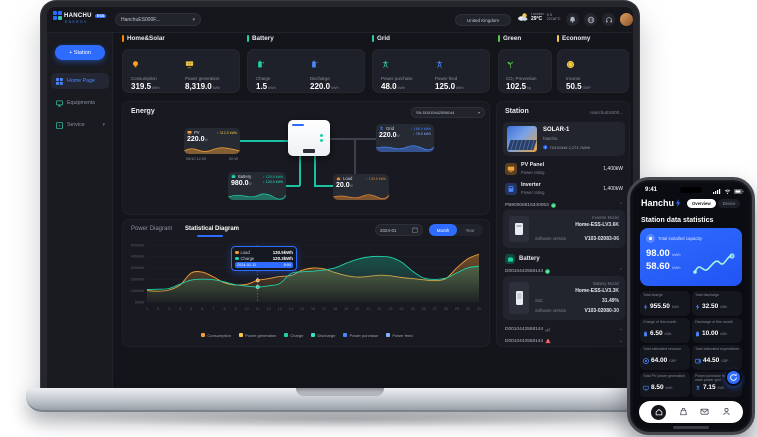 This screenshot has width=757, height=437. I want to click on legend-item: Power purchase, so click(360, 335).